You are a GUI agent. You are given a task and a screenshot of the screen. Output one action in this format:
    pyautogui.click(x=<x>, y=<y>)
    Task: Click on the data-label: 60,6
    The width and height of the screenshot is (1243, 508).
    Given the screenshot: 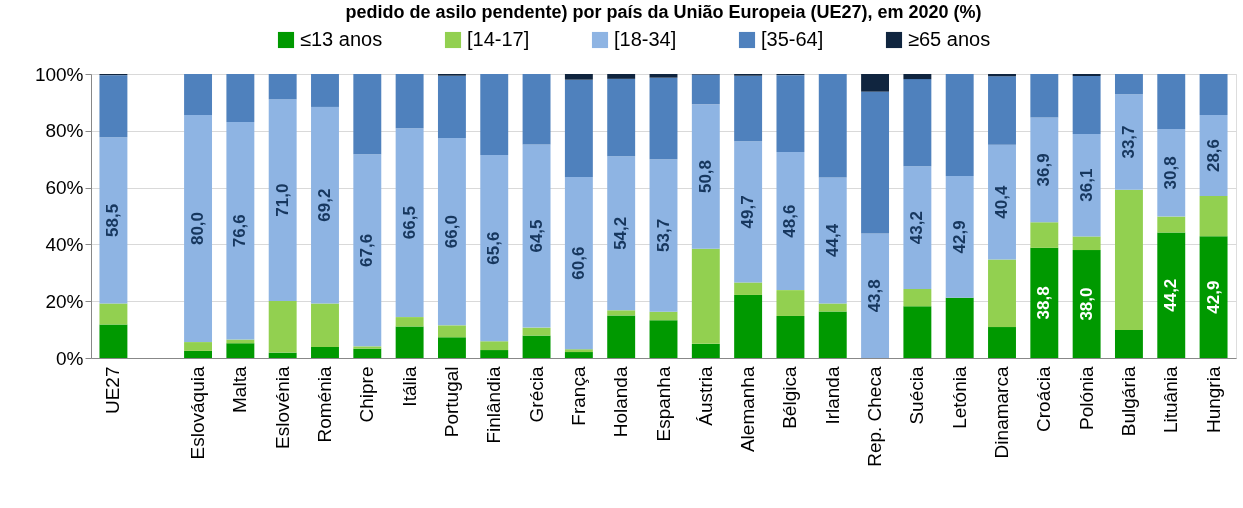 What is the action you would take?
    pyautogui.click(x=578, y=263)
    